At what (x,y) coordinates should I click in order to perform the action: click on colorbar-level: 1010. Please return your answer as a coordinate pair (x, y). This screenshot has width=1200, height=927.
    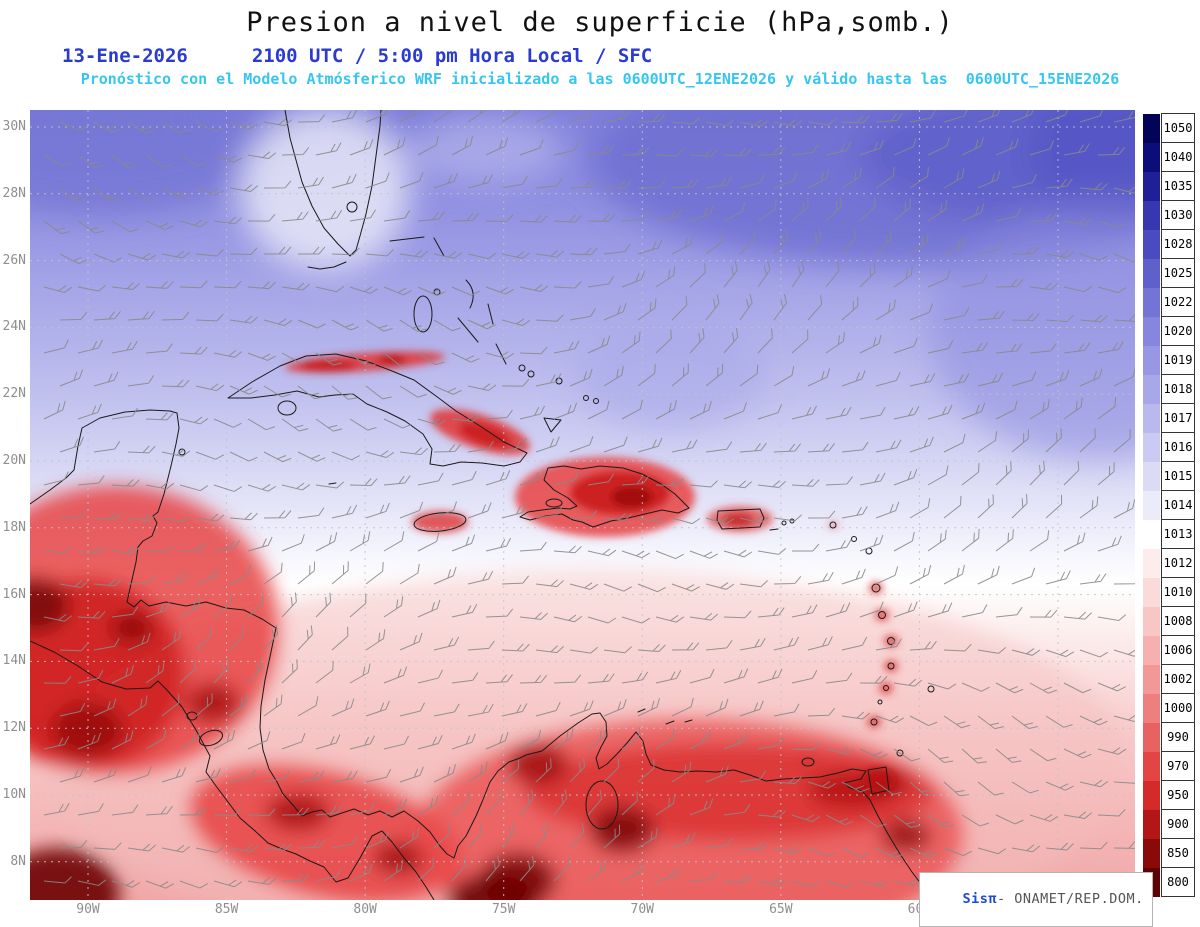
    Looking at the image, I should click on (1169, 592).